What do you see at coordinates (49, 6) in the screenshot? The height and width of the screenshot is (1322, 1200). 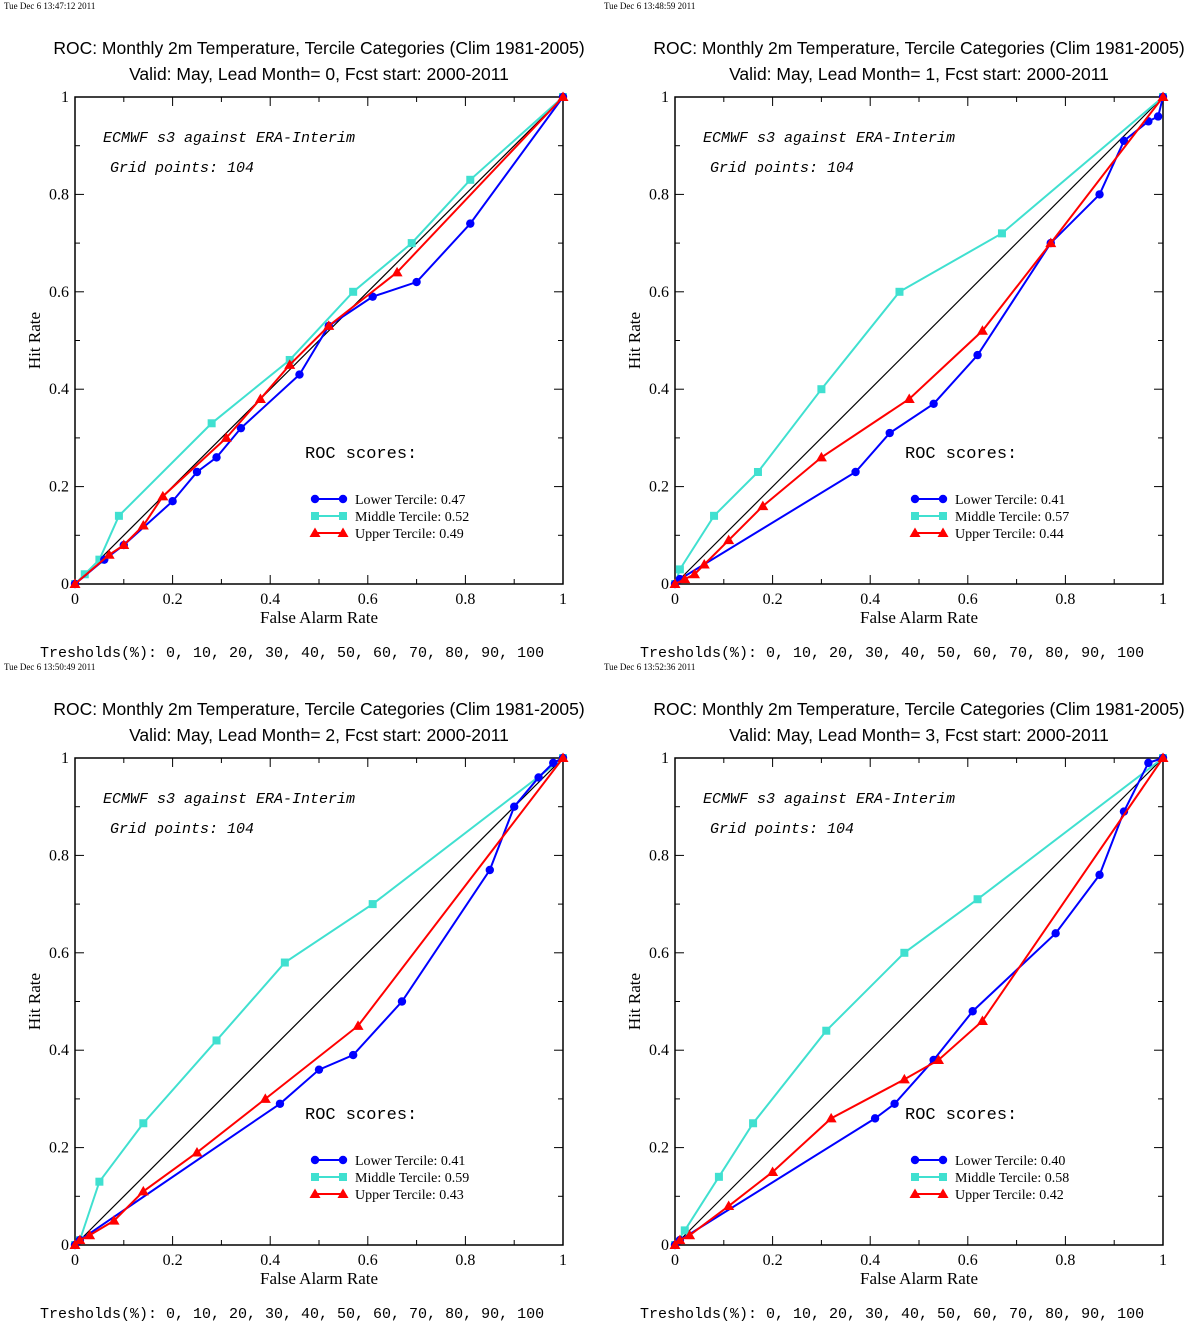 I see `timestamp: Tue Dec 6 13:47:12 2011` at bounding box center [49, 6].